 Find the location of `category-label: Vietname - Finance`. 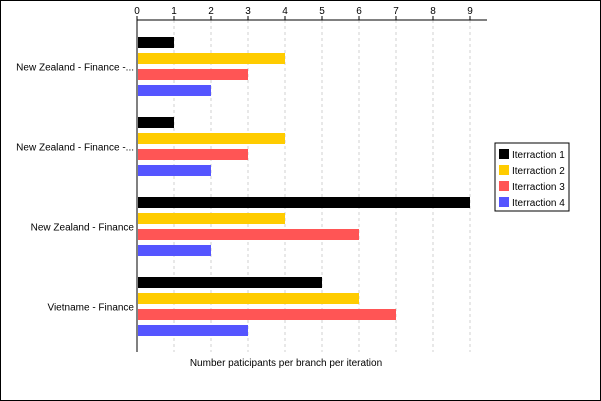

category-label: Vietname - Finance is located at coordinates (90, 308).